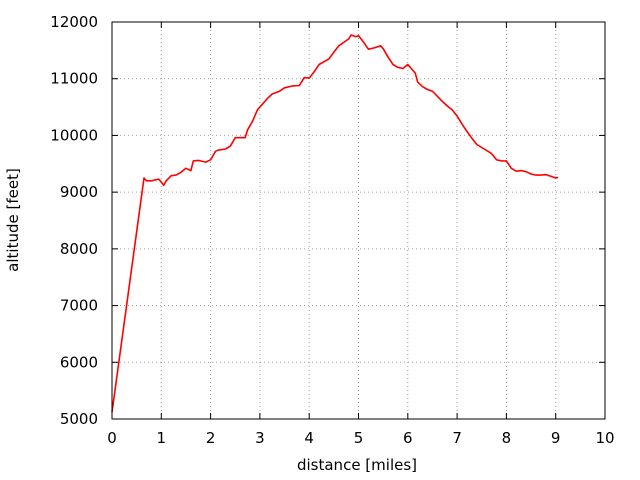 The height and width of the screenshot is (480, 640). What do you see at coordinates (74, 79) in the screenshot?
I see `y-tick-label: 11000` at bounding box center [74, 79].